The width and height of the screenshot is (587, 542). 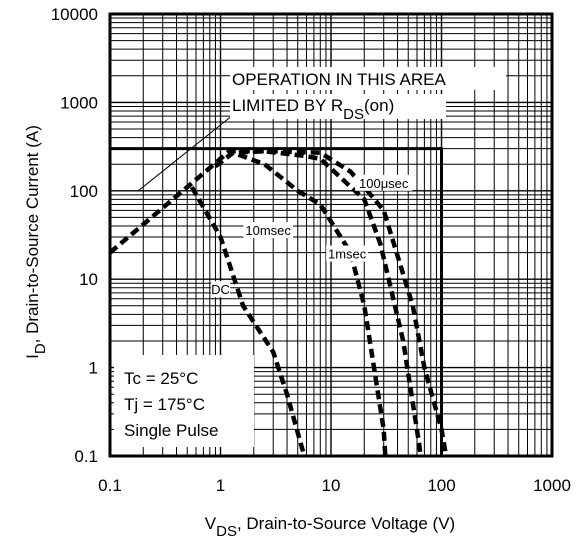 I want to click on conditions-box: Tc = 25°C Tj = 175°C Single Pulse, so click(x=184, y=401).